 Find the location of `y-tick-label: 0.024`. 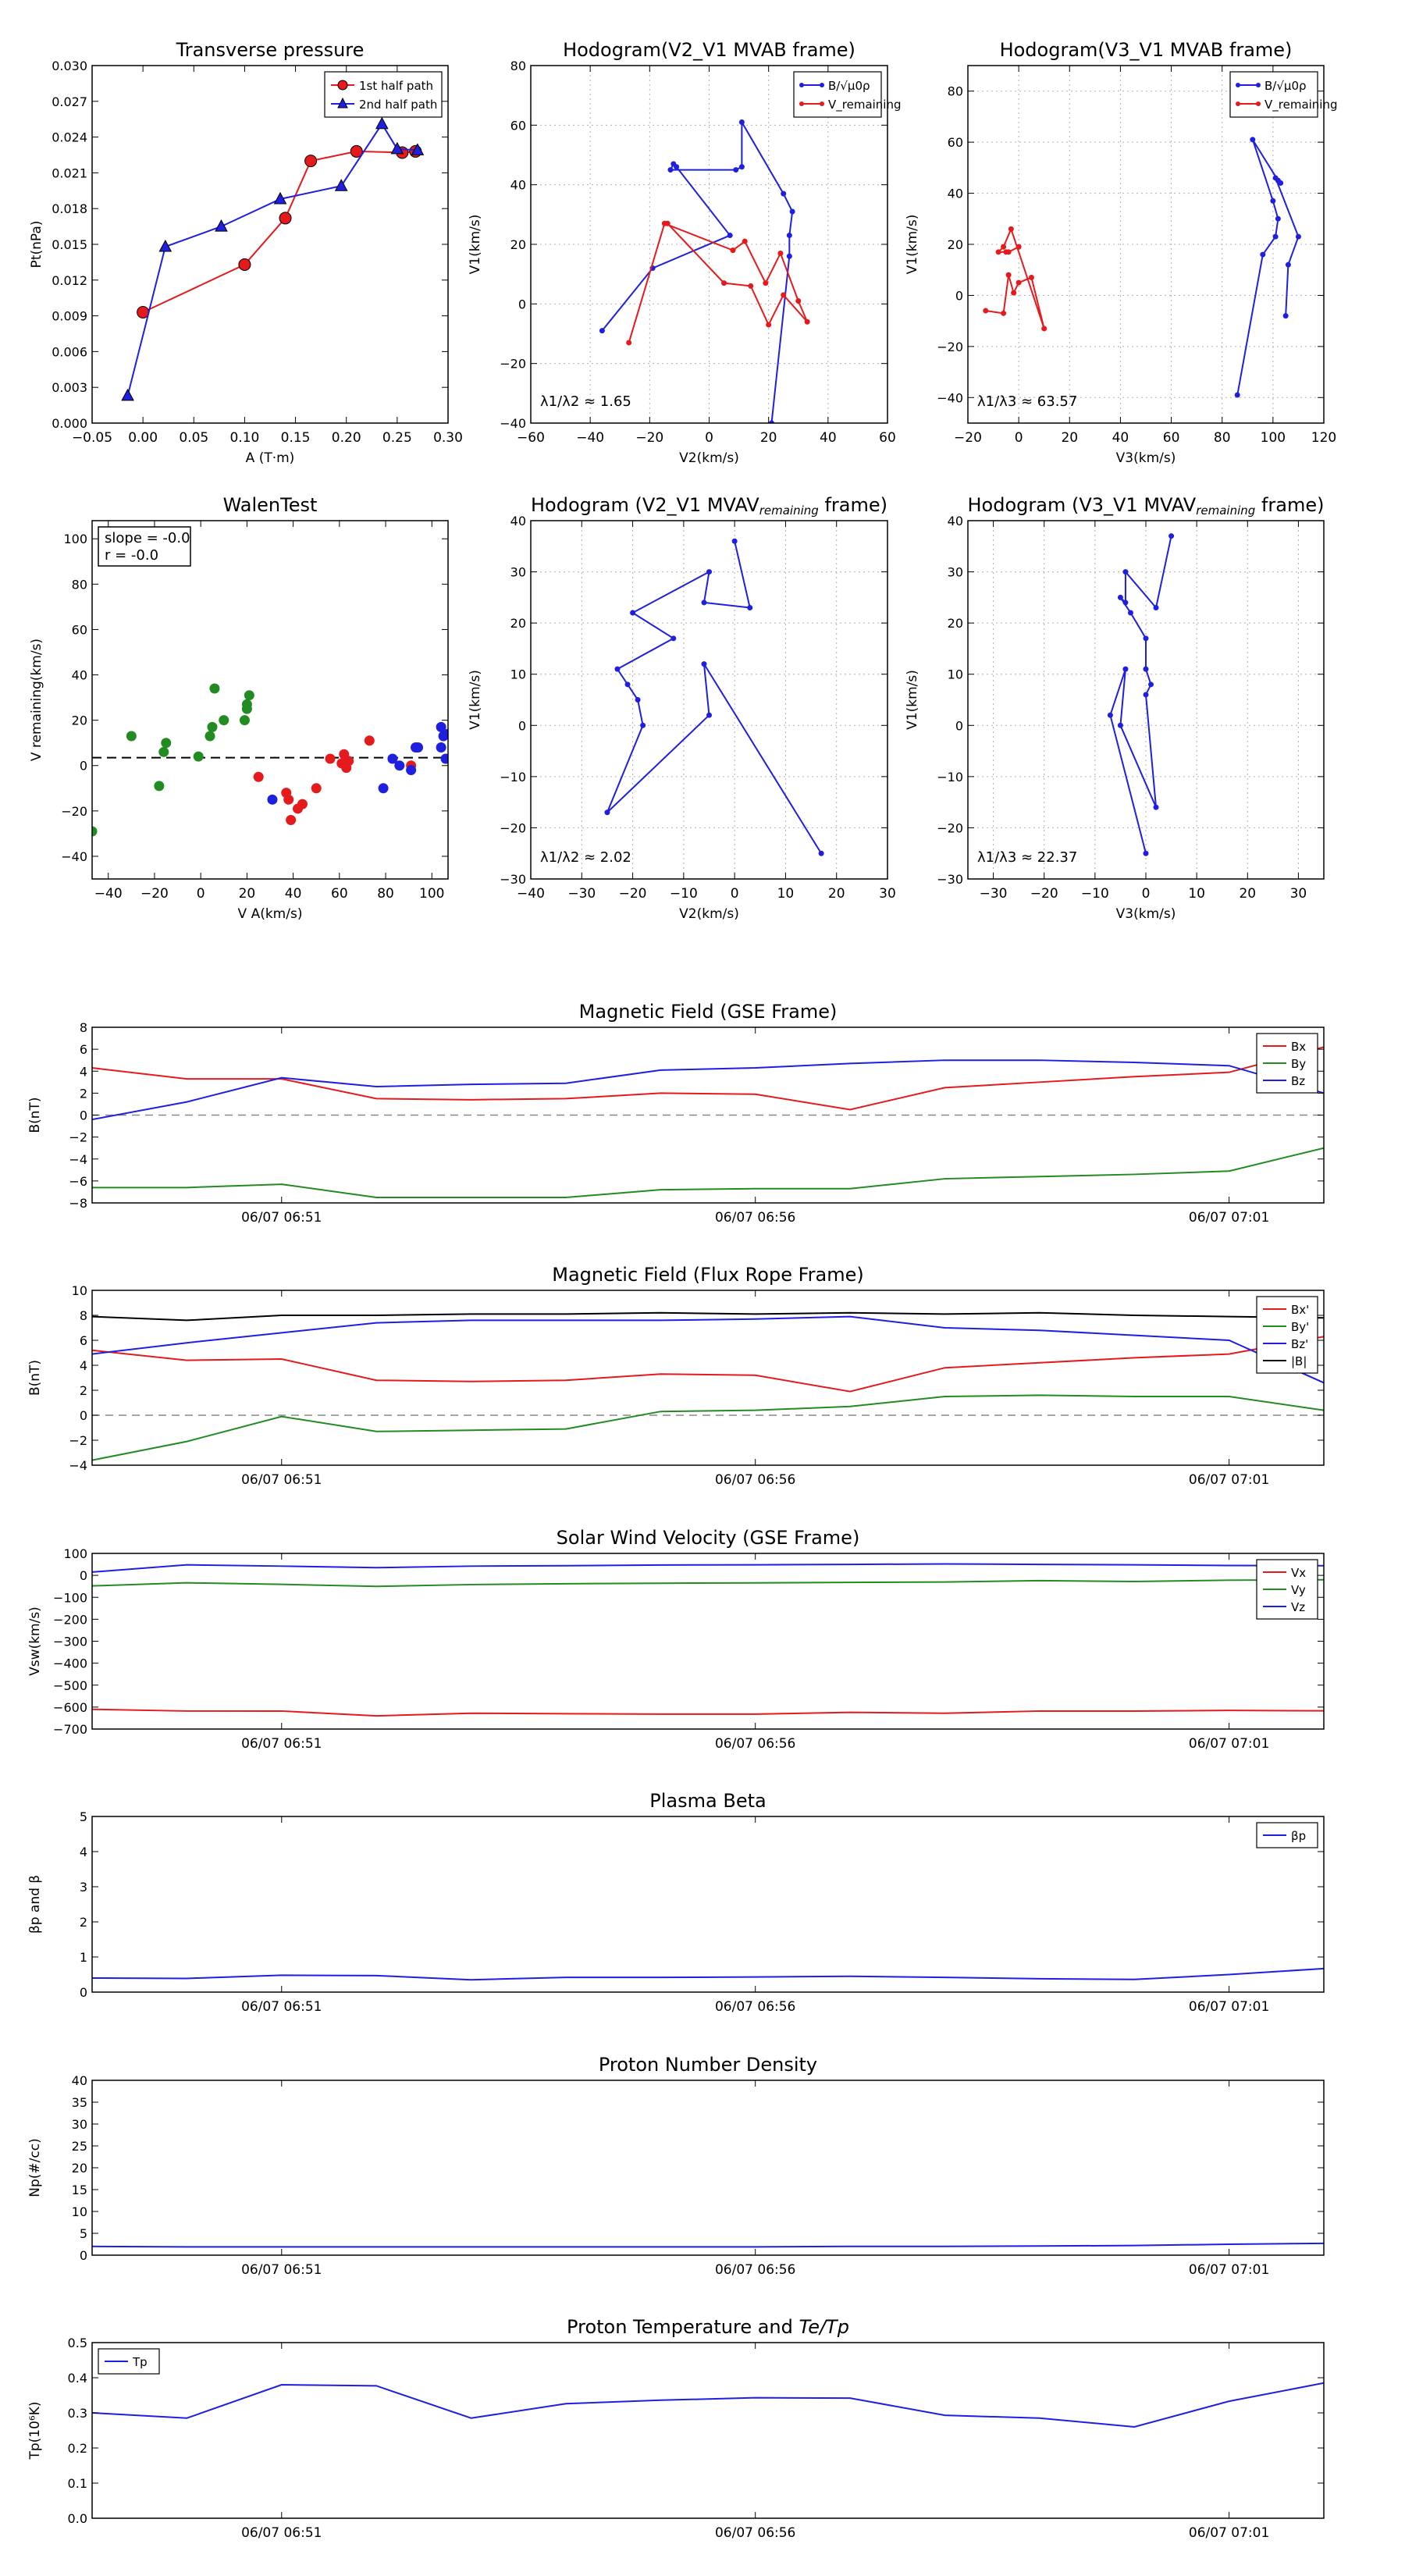

y-tick-label: 0.024 is located at coordinates (69, 137).